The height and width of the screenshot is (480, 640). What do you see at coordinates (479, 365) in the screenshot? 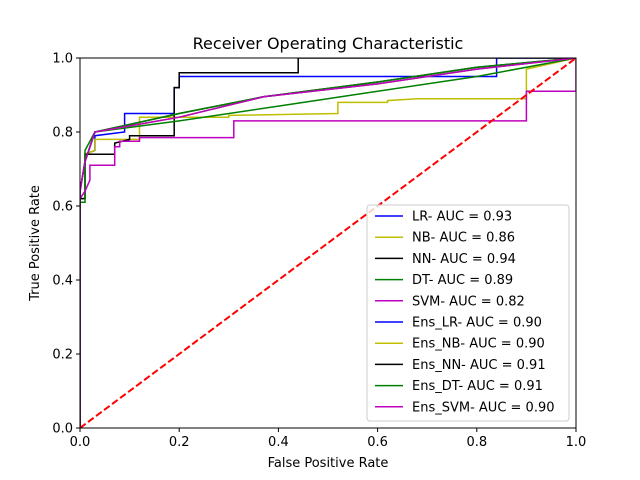
I see `legend-entry-label: Ens_NN- AUC = 0.91` at bounding box center [479, 365].